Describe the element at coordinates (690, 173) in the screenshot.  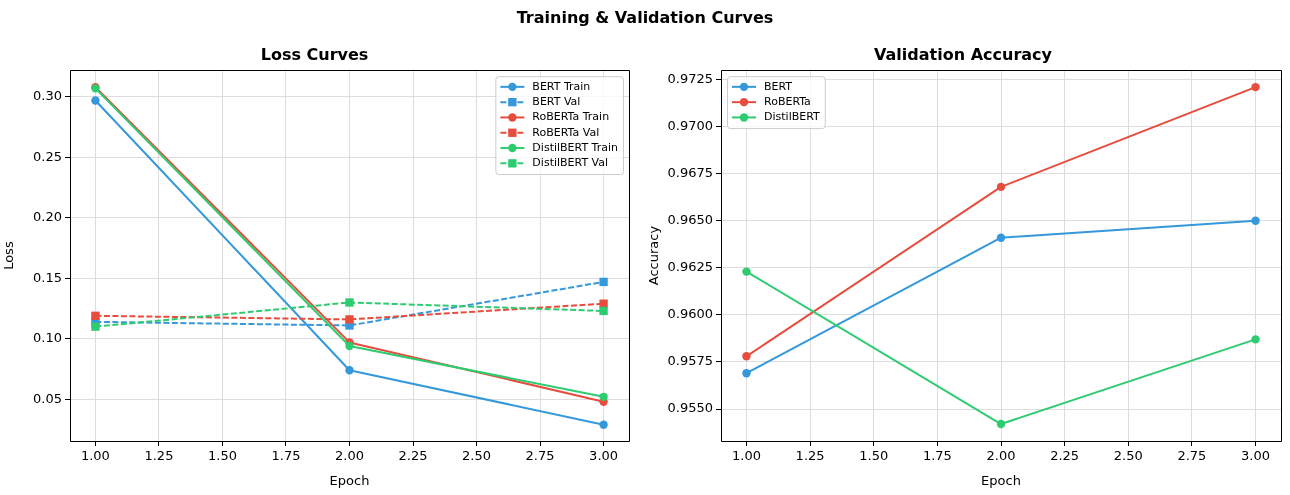
I see `y-tick-label: 0.9675` at that location.